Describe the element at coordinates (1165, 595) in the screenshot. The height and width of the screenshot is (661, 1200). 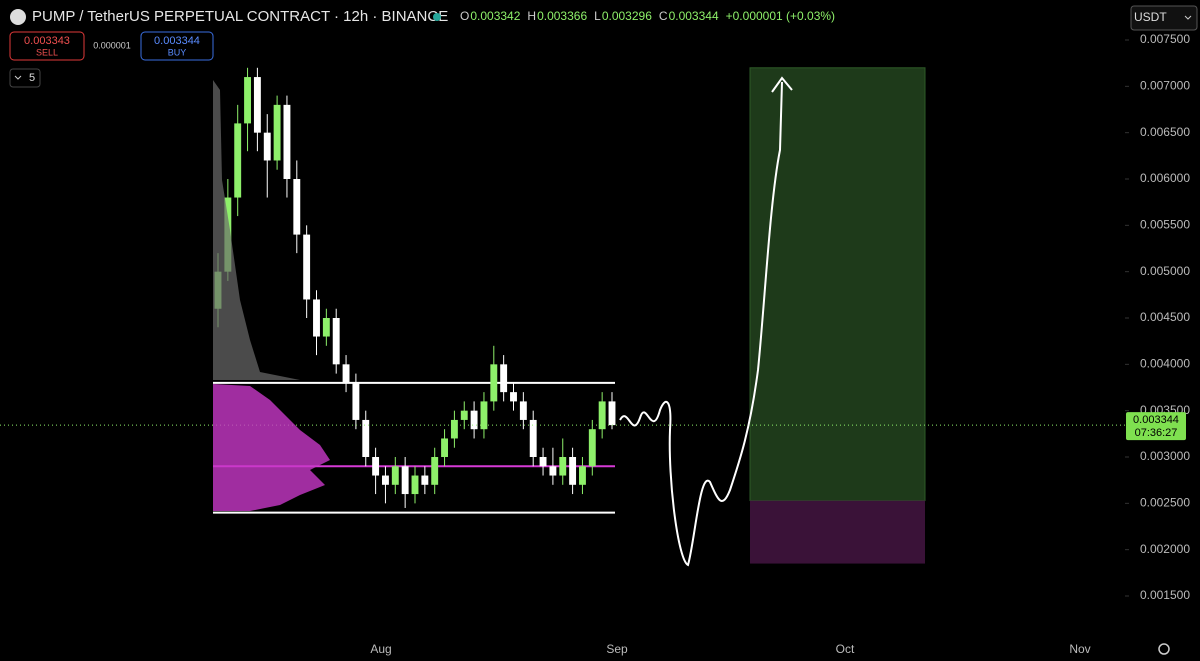
I see `y-tick-label: 0.001500` at that location.